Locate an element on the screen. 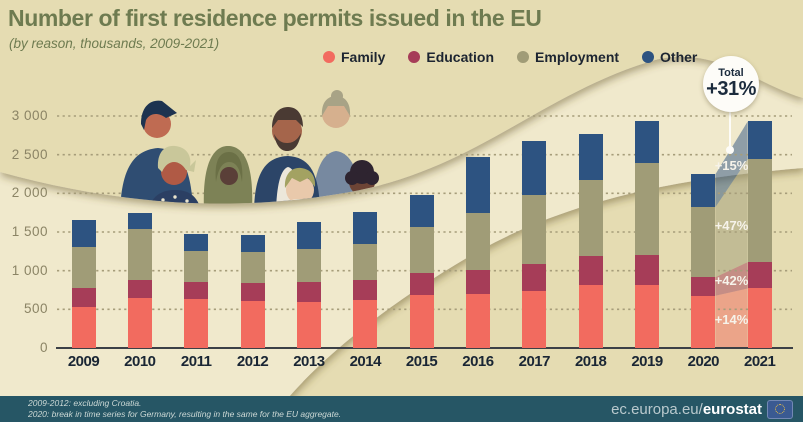 The width and height of the screenshot is (803, 422). bar-2014 is located at coordinates (365, 280).